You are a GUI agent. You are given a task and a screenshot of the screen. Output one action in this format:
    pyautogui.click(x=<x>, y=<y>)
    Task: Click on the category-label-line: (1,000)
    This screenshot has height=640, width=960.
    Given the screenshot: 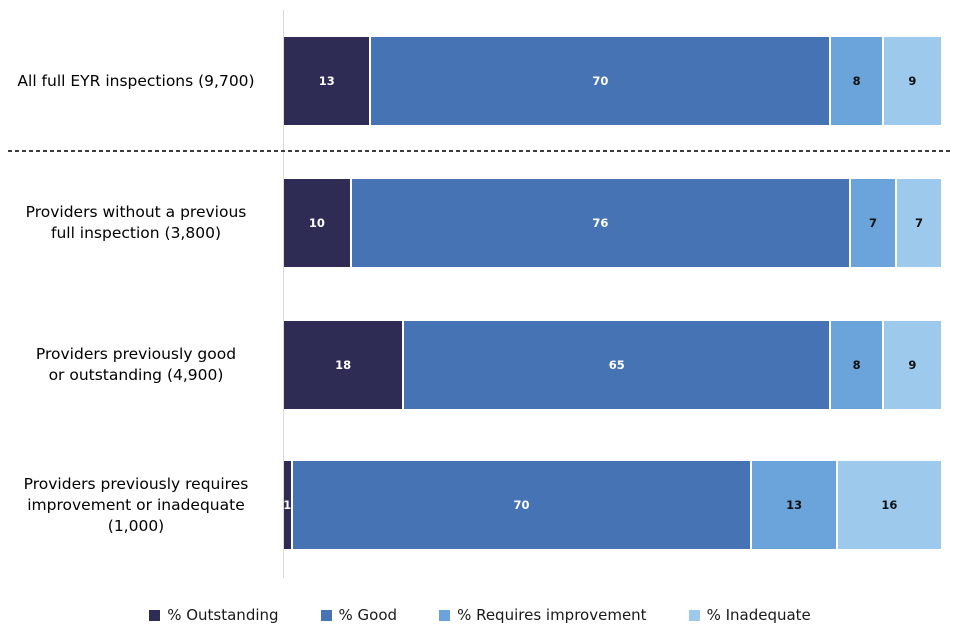 What is the action you would take?
    pyautogui.click(x=136, y=525)
    